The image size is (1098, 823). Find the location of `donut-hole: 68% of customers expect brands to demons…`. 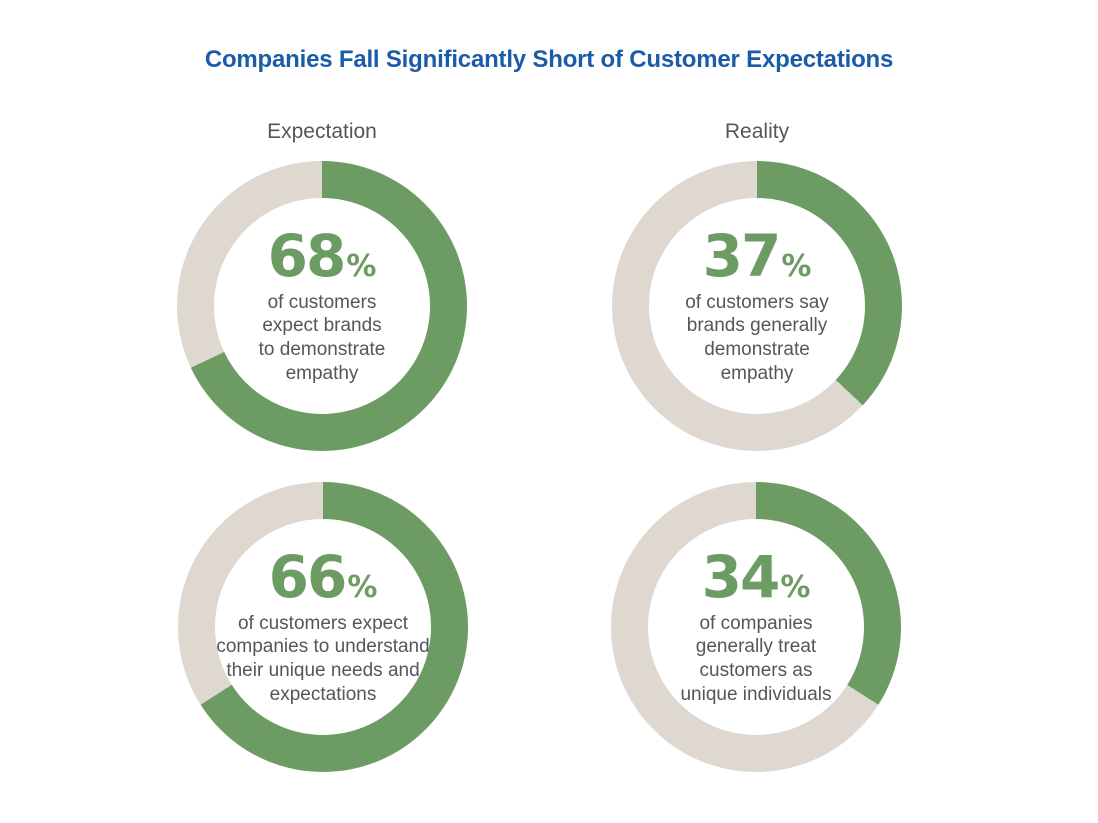

donut-hole: 68% of customers expect brands to demons… is located at coordinates (322, 306).